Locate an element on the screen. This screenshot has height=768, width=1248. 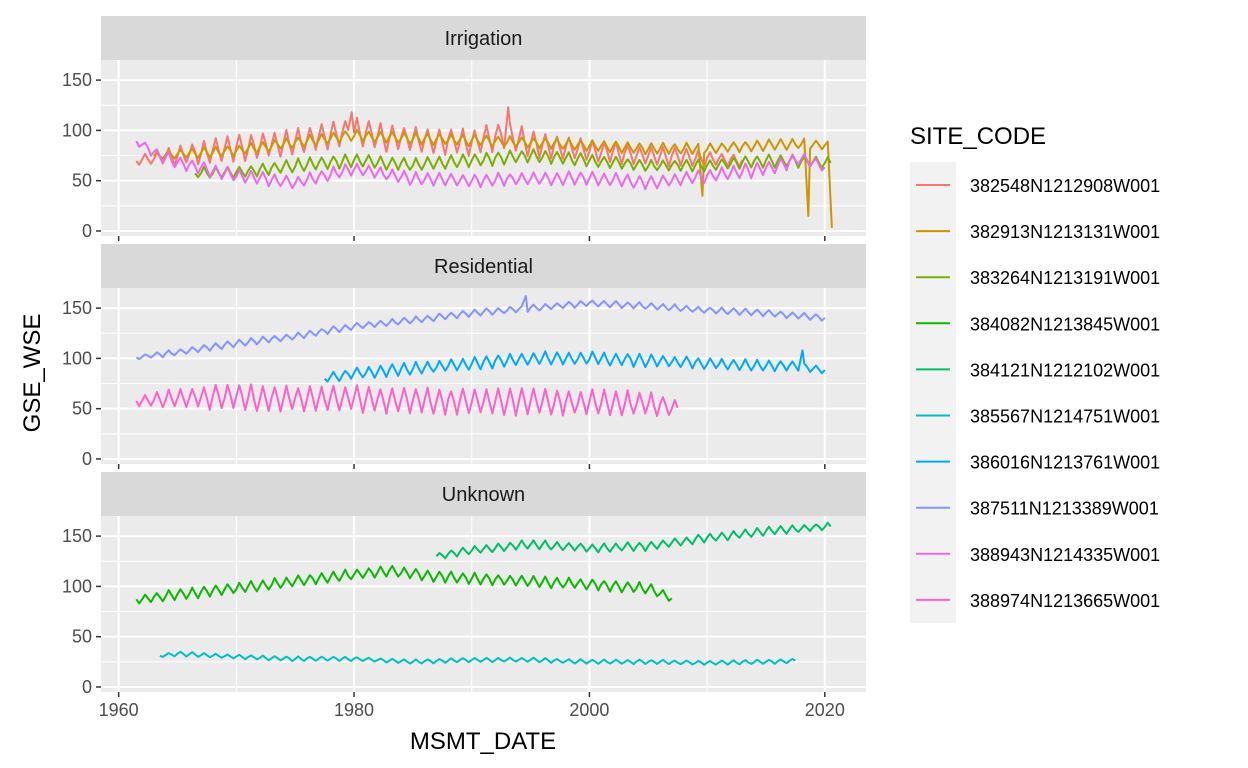
legend-item: 384121N1212102W001 is located at coordinates (1038, 370).